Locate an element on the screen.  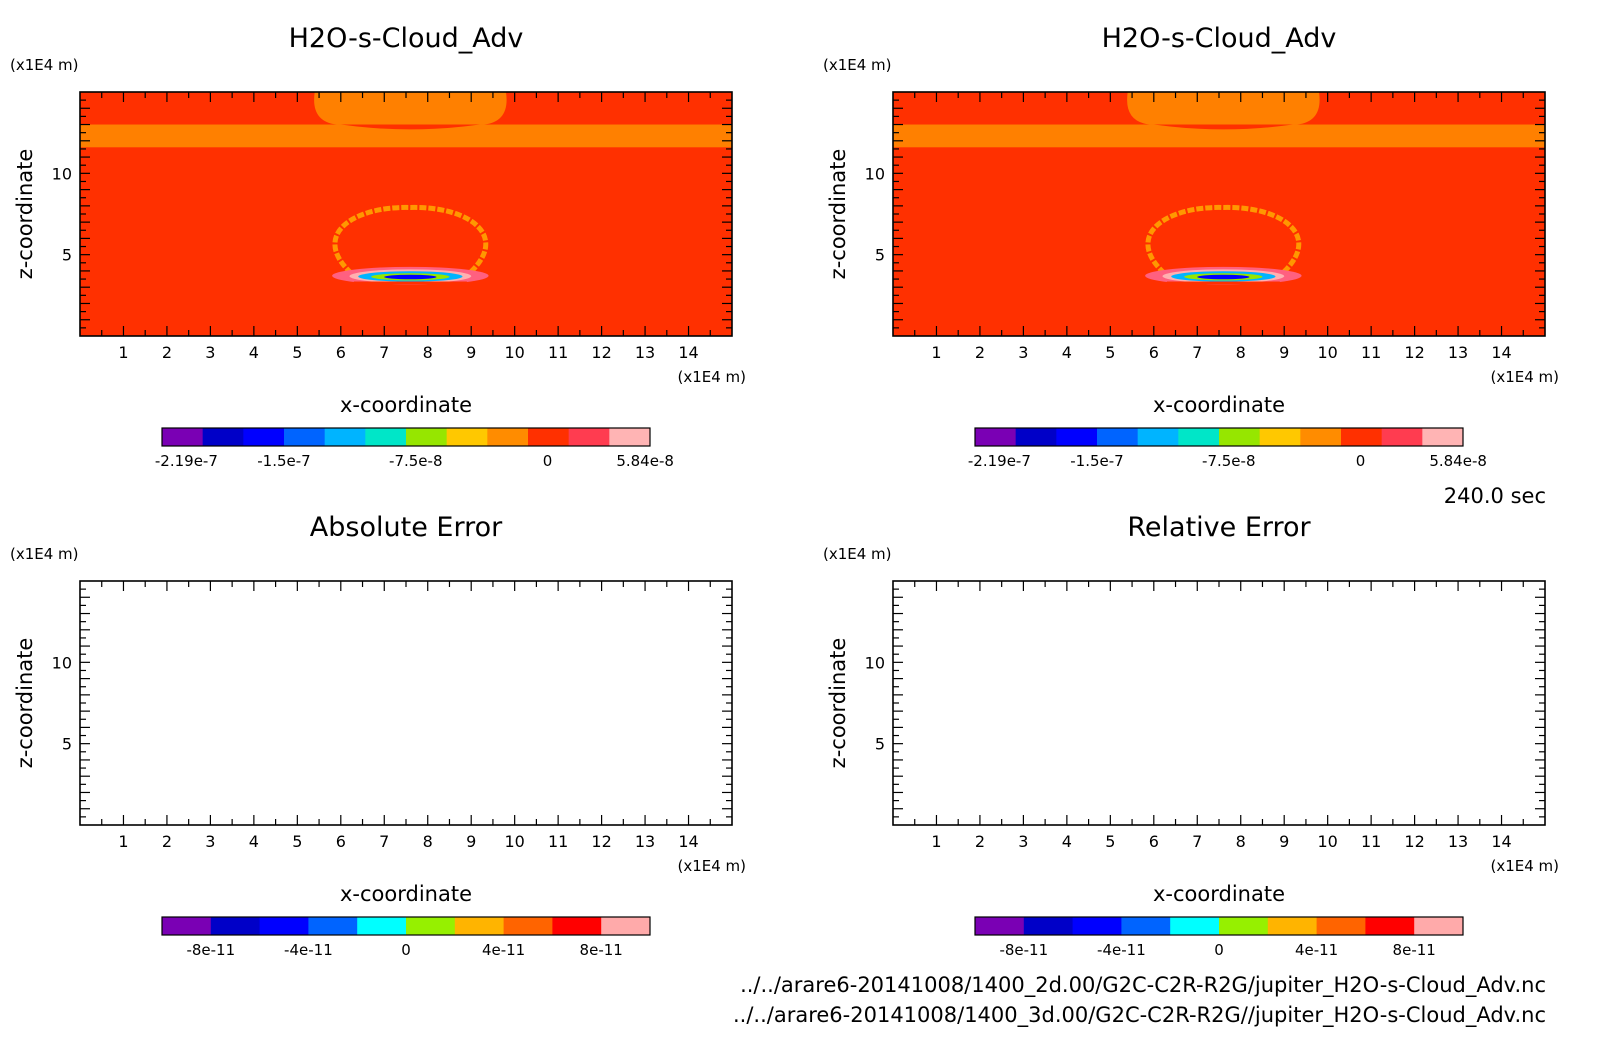
chart-title: H2O-s-Cloud_Adv is located at coordinates (1219, 38).